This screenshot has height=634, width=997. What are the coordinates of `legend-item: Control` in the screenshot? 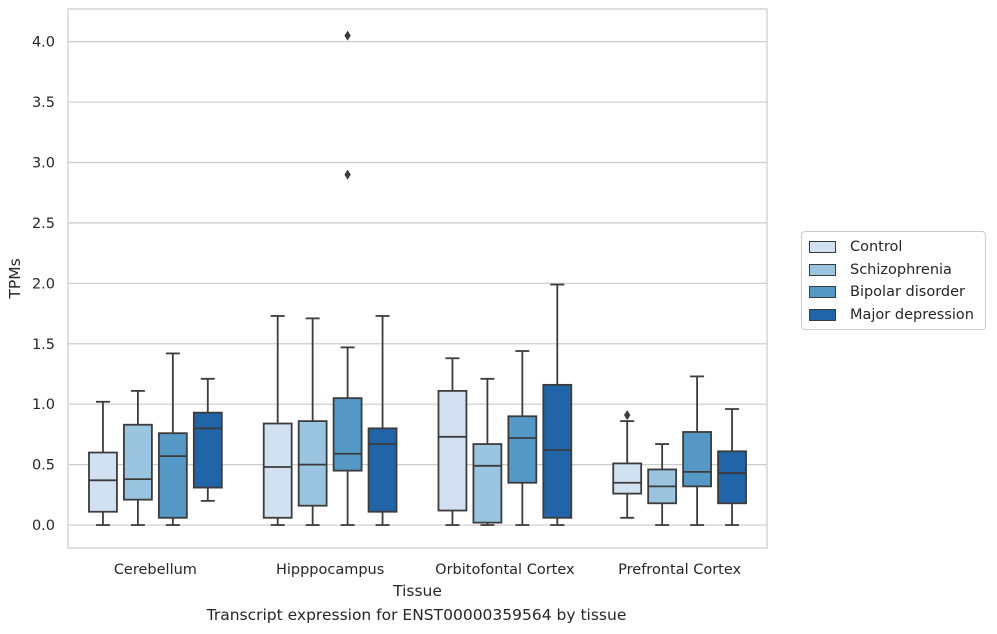 It's located at (893, 247).